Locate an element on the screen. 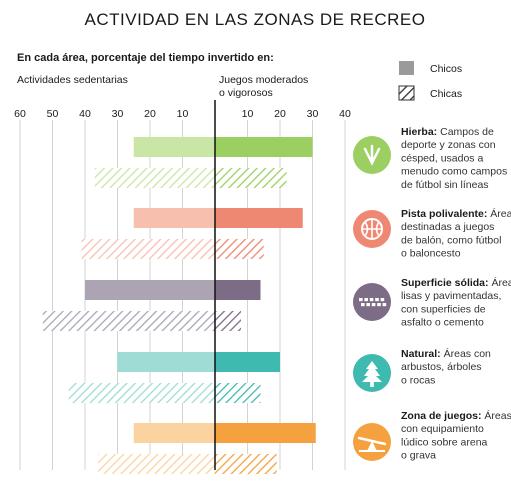 This screenshot has height=487, width=511. bar-hierba-chicos-vigorous is located at coordinates (264, 147).